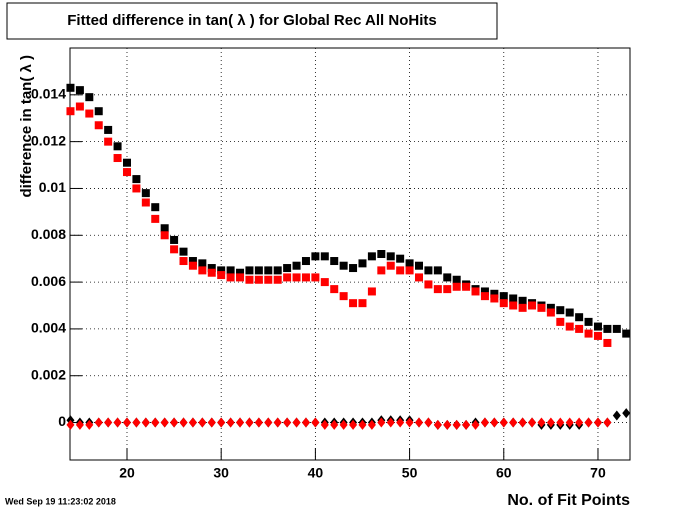  I want to click on timestamp: Wed Sep 19 11:23:02 2018, so click(60, 501).